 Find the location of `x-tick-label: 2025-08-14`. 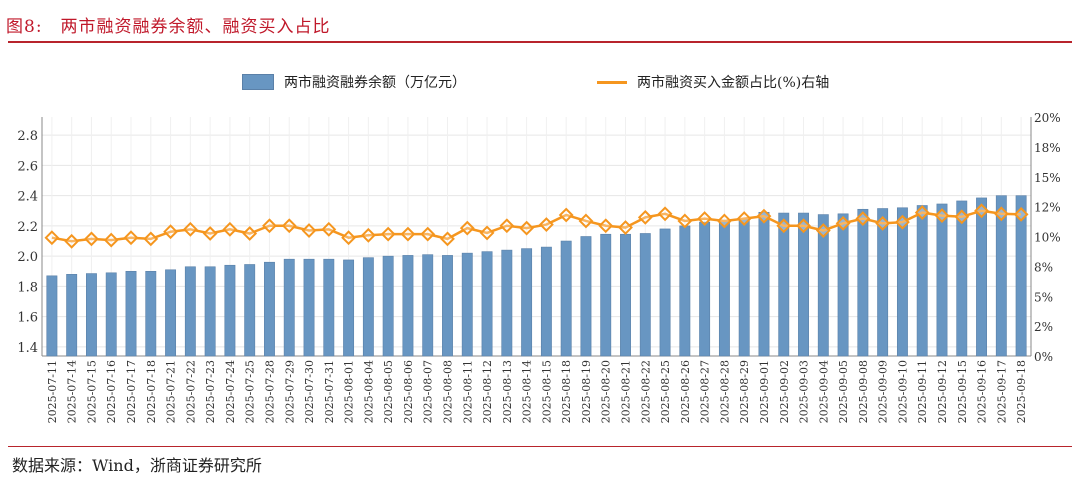

x-tick-label: 2025-08-14 is located at coordinates (527, 391).